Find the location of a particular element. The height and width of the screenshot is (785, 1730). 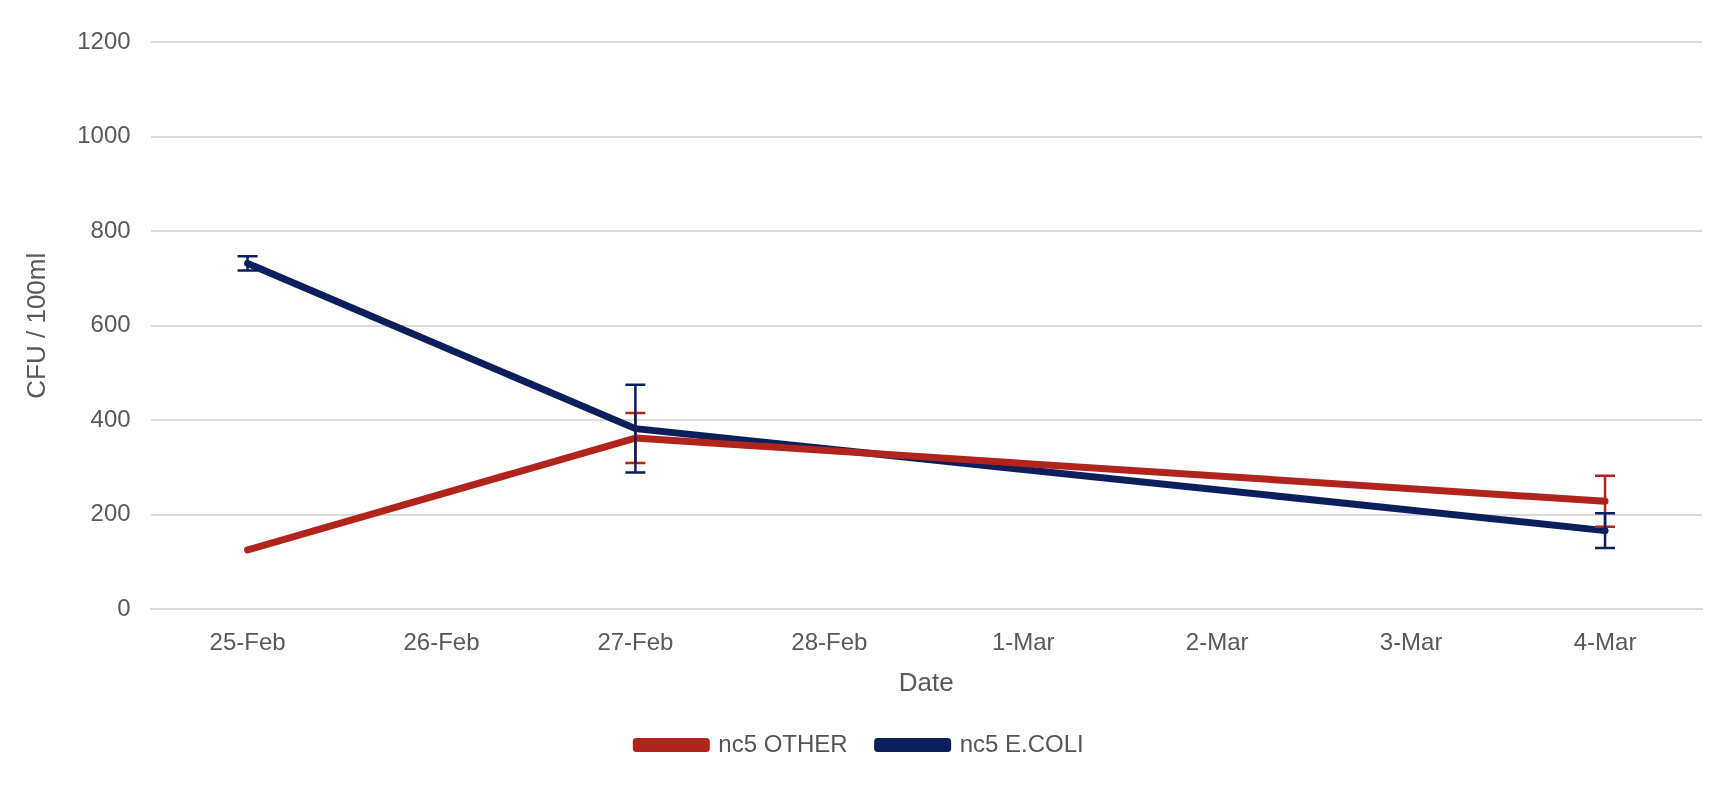

x-tick-label: 2-Mar is located at coordinates (1217, 642).